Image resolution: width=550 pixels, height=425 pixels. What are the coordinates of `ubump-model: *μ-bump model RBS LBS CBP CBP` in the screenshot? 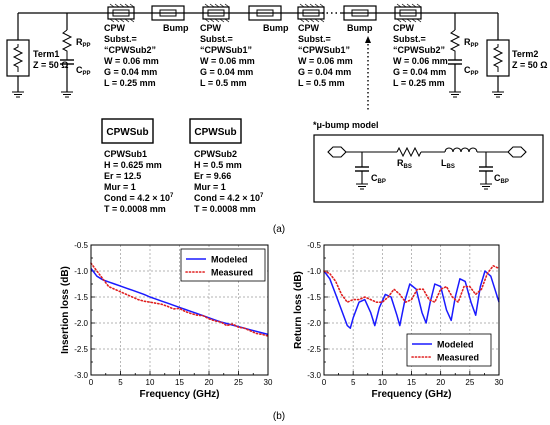 It's located at (428, 161).